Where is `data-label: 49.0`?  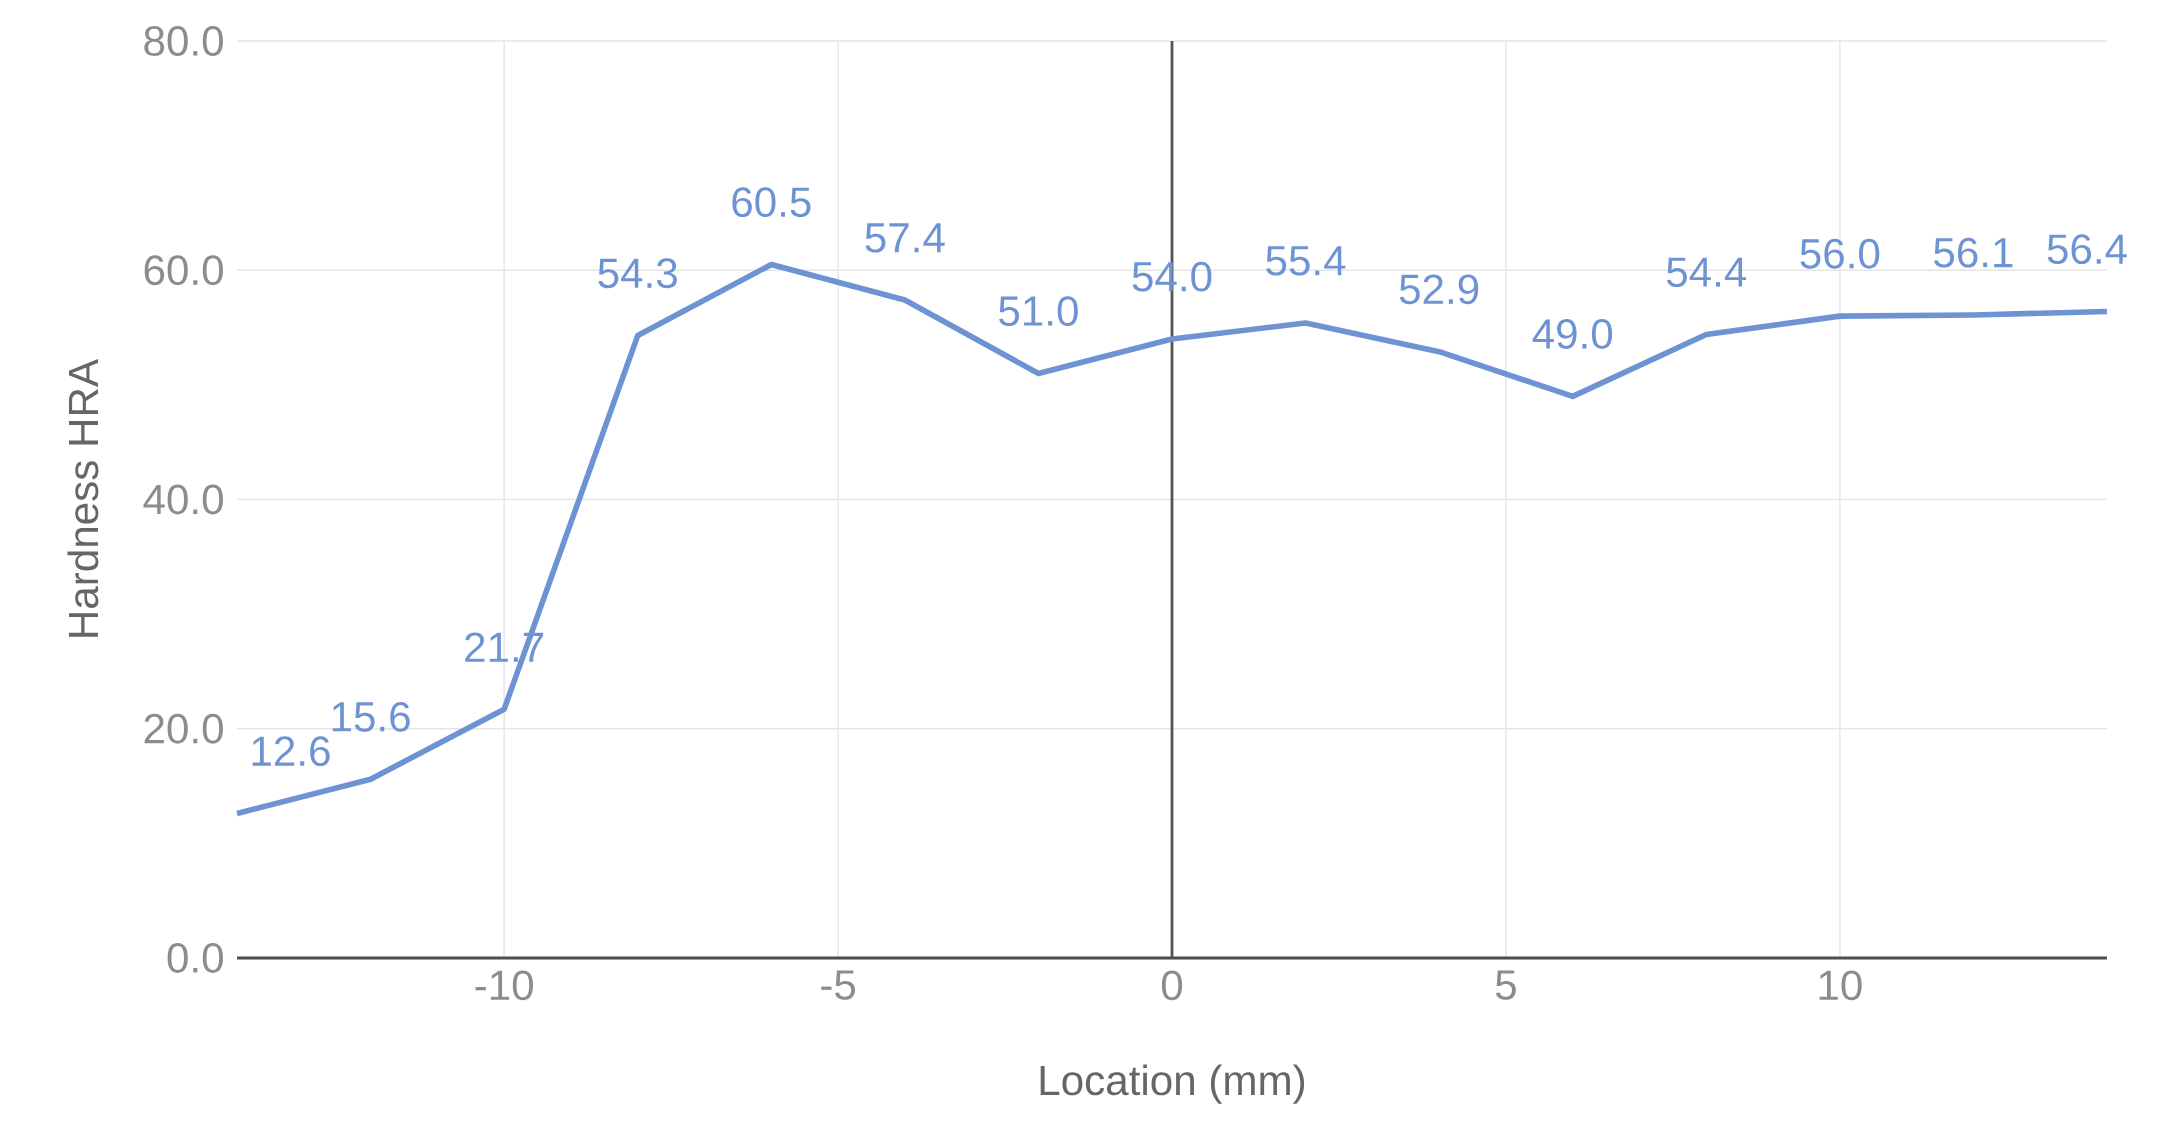 data-label: 49.0 is located at coordinates (1572, 334).